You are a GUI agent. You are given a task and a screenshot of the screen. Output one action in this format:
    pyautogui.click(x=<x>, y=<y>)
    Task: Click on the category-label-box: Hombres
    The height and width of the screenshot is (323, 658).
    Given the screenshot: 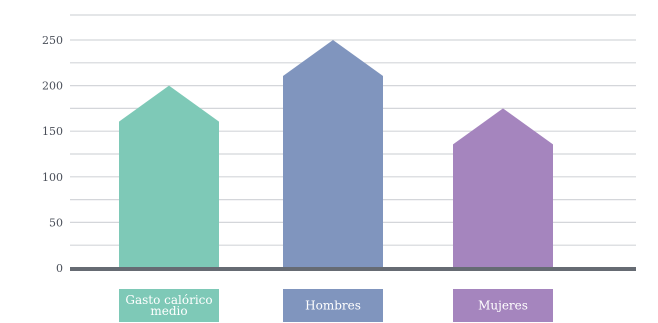 What is the action you would take?
    pyautogui.click(x=333, y=305)
    